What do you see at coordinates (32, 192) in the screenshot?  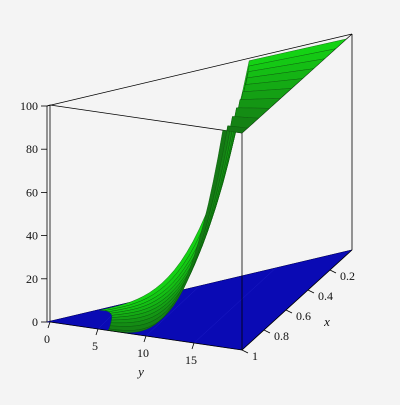 I see `z-tick-label: 60` at bounding box center [32, 192].